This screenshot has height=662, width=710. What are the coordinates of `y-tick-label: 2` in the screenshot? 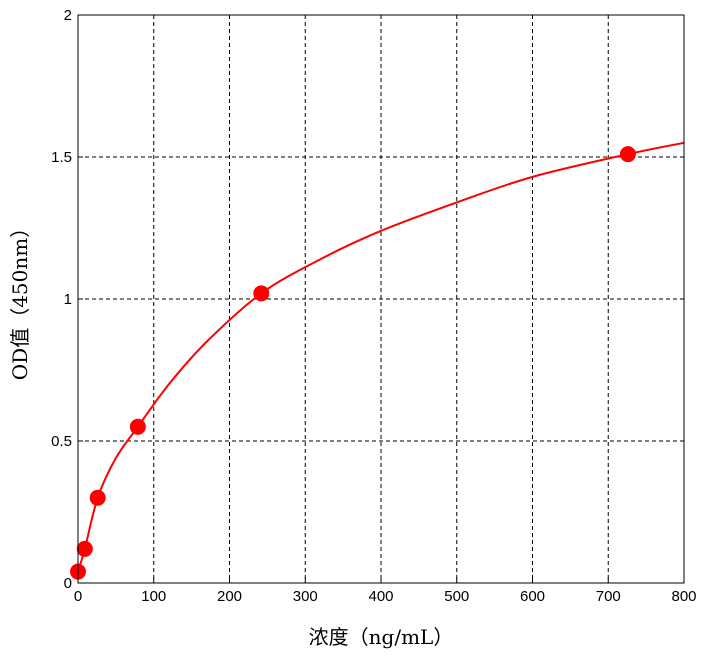 It's located at (68, 15).